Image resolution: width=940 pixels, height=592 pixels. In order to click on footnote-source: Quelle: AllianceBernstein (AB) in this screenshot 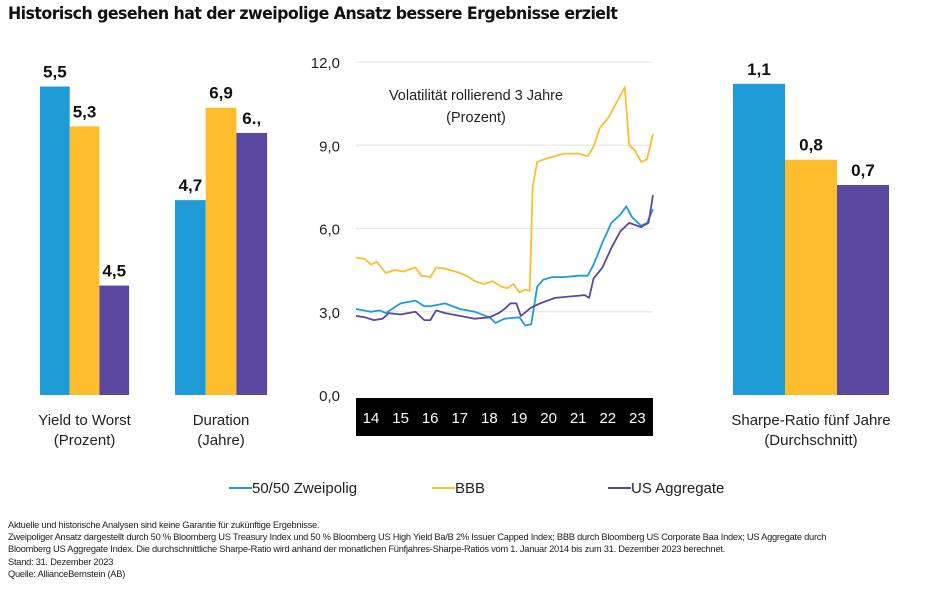, I will do `click(67, 573)`.